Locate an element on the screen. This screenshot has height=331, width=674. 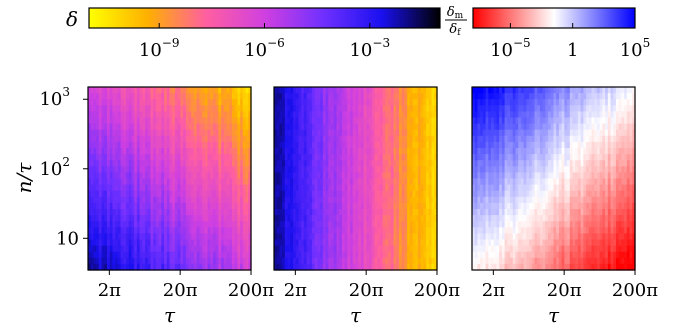
y-tick-label: 103 is located at coordinates (54, 97).